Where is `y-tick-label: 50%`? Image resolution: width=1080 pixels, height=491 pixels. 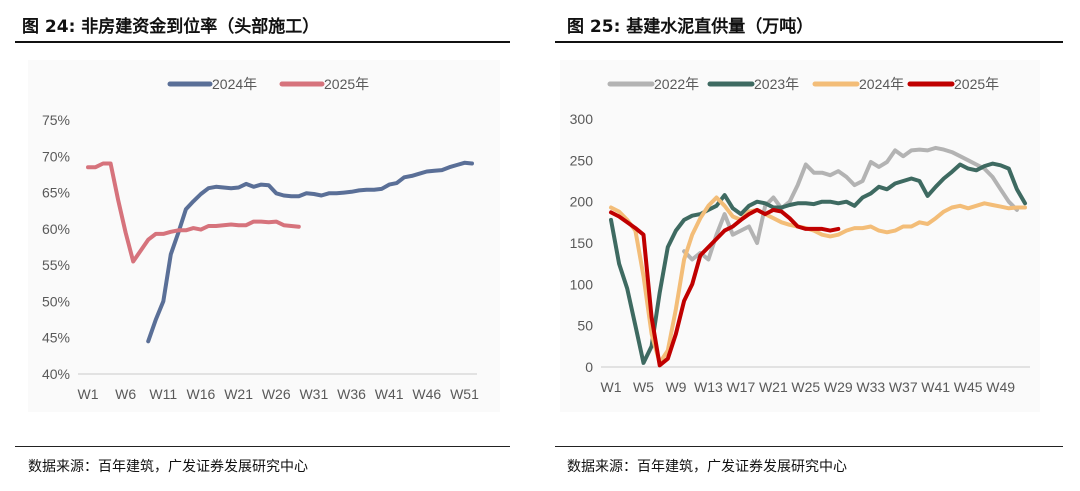 y-tick-label: 50% is located at coordinates (56, 301).